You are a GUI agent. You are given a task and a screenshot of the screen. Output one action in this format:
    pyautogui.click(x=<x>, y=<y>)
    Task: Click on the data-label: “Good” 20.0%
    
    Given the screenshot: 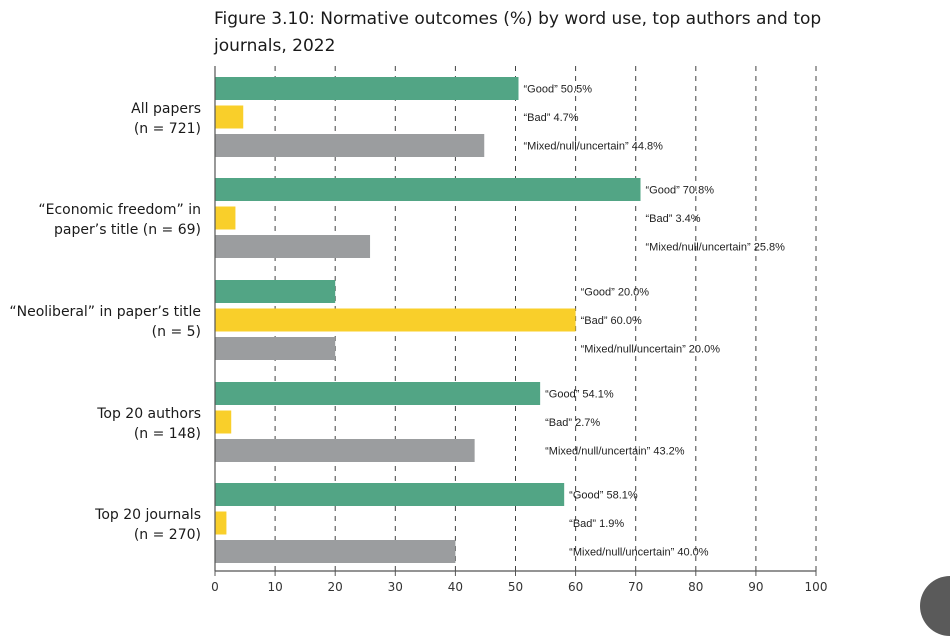 What is the action you would take?
    pyautogui.click(x=615, y=293)
    